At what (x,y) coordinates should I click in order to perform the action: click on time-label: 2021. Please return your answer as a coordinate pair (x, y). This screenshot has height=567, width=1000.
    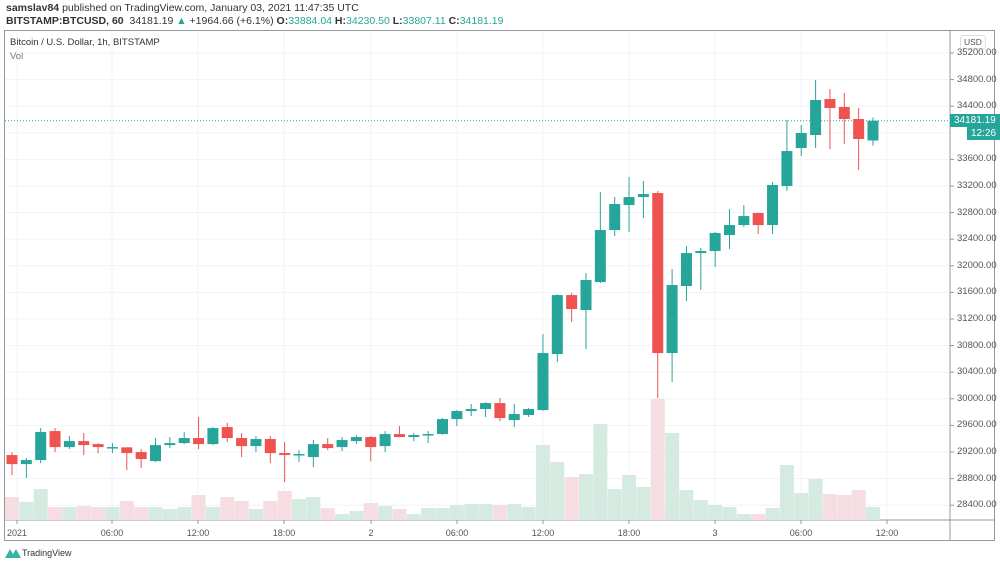
    Looking at the image, I should click on (17, 533).